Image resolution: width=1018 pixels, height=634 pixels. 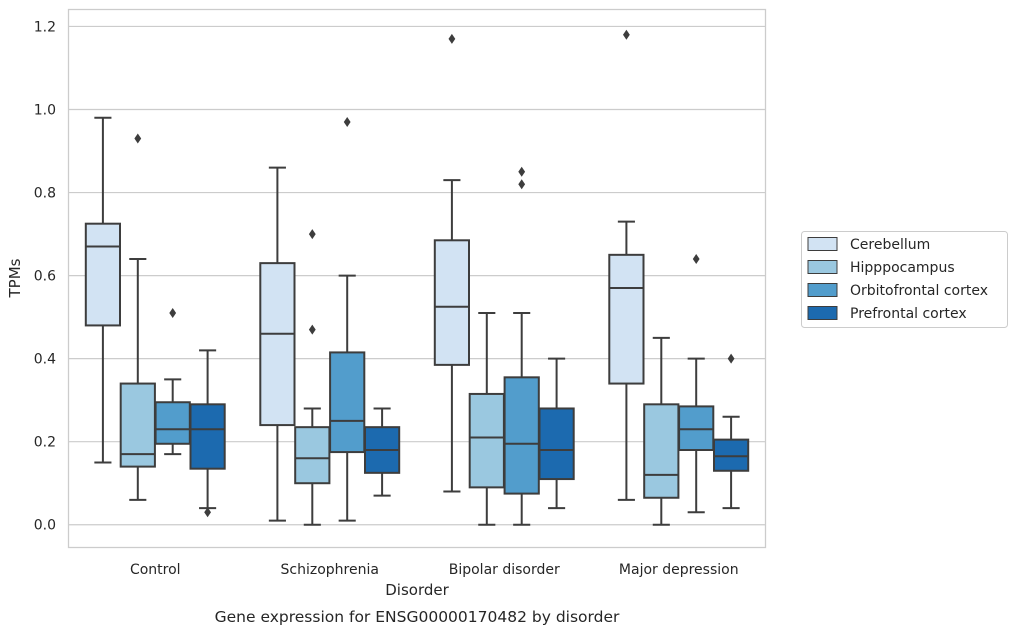 I want to click on legend-label: Hipppocampus, so click(x=902, y=268).